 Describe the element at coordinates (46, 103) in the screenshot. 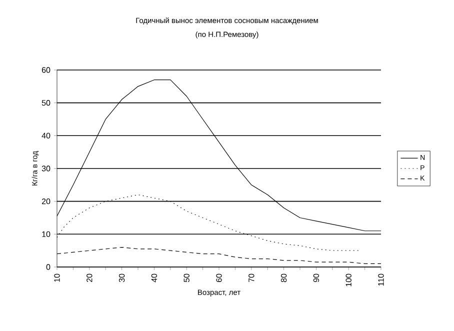

I see `y-tick-label: 50` at that location.